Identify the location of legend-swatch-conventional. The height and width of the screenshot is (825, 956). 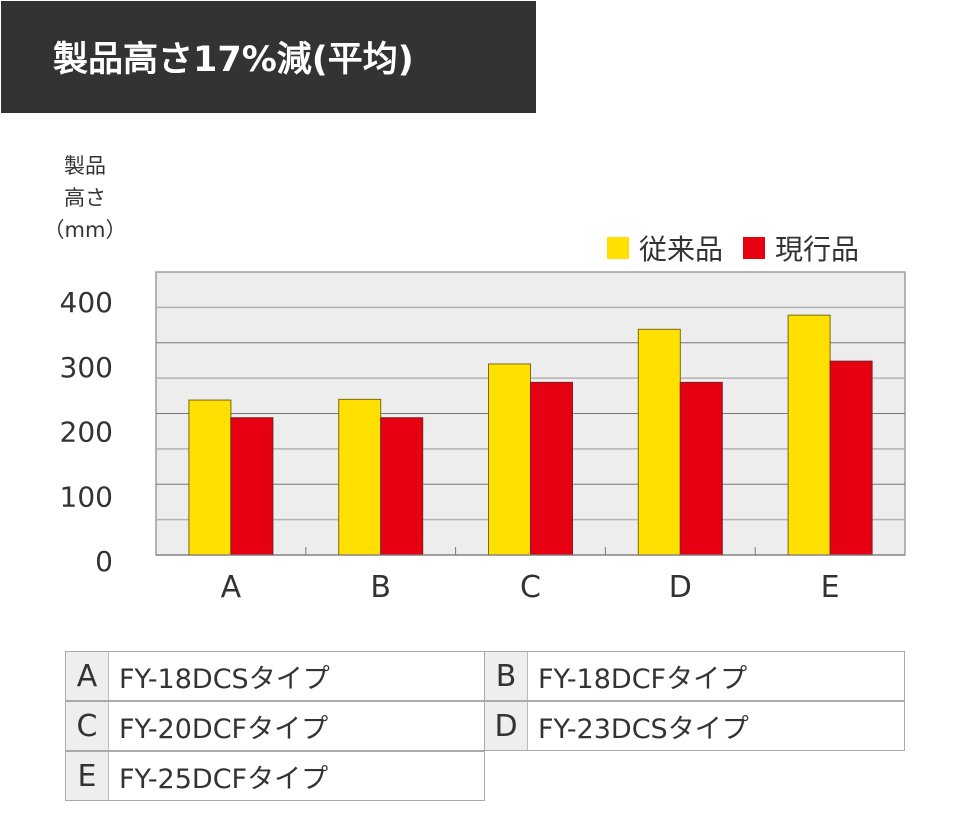
(618, 248).